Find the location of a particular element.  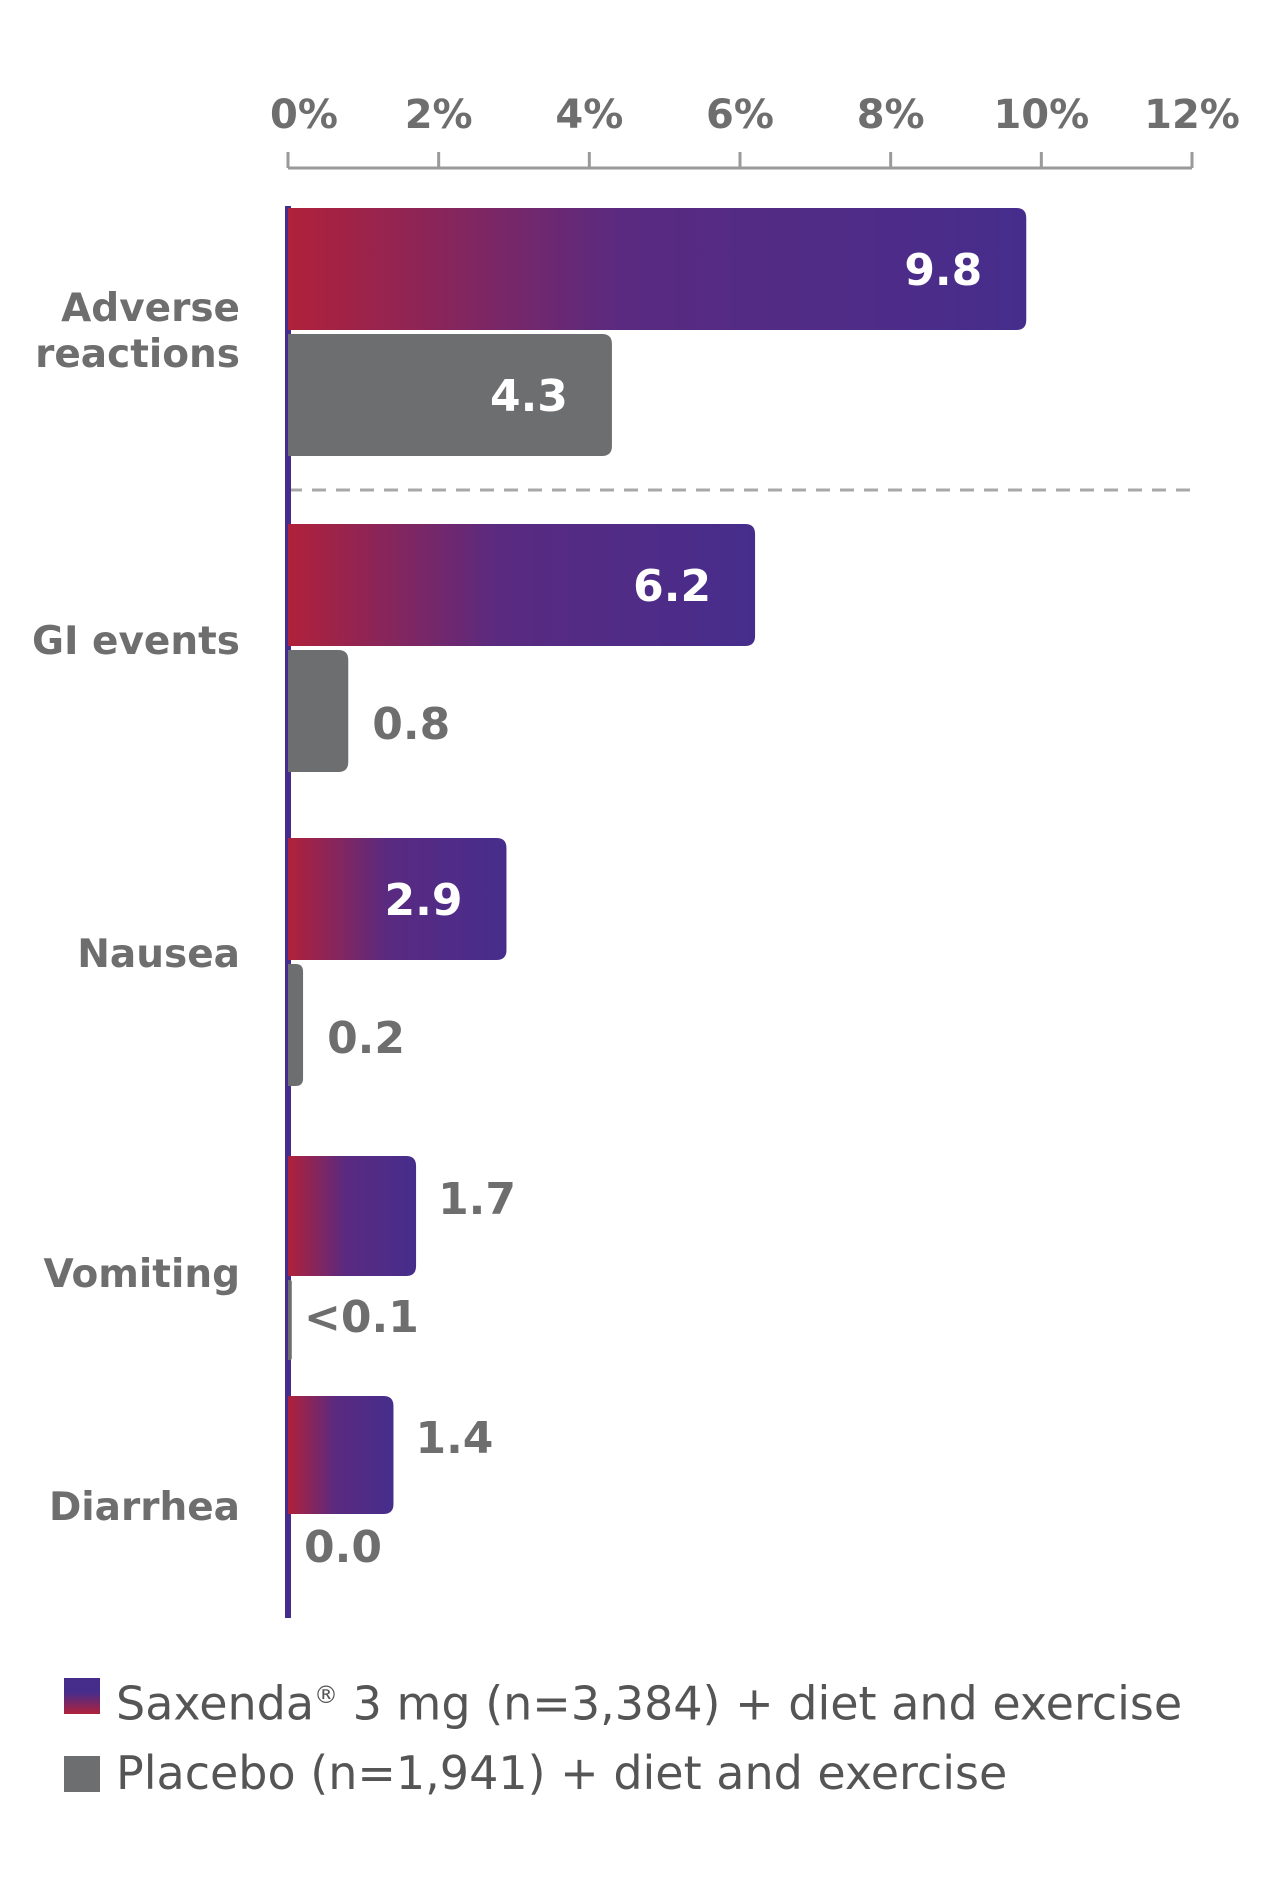

category-label: Nausea is located at coordinates (158, 954).